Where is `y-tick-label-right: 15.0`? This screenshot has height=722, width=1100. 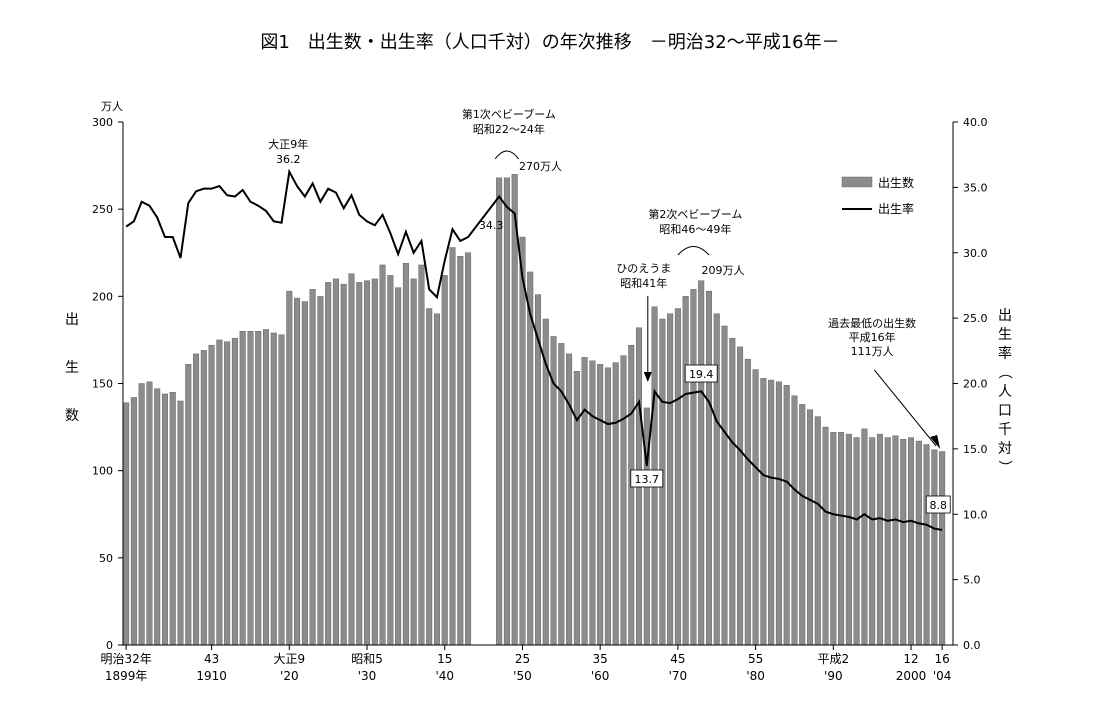 y-tick-label-right: 15.0 is located at coordinates (975, 449).